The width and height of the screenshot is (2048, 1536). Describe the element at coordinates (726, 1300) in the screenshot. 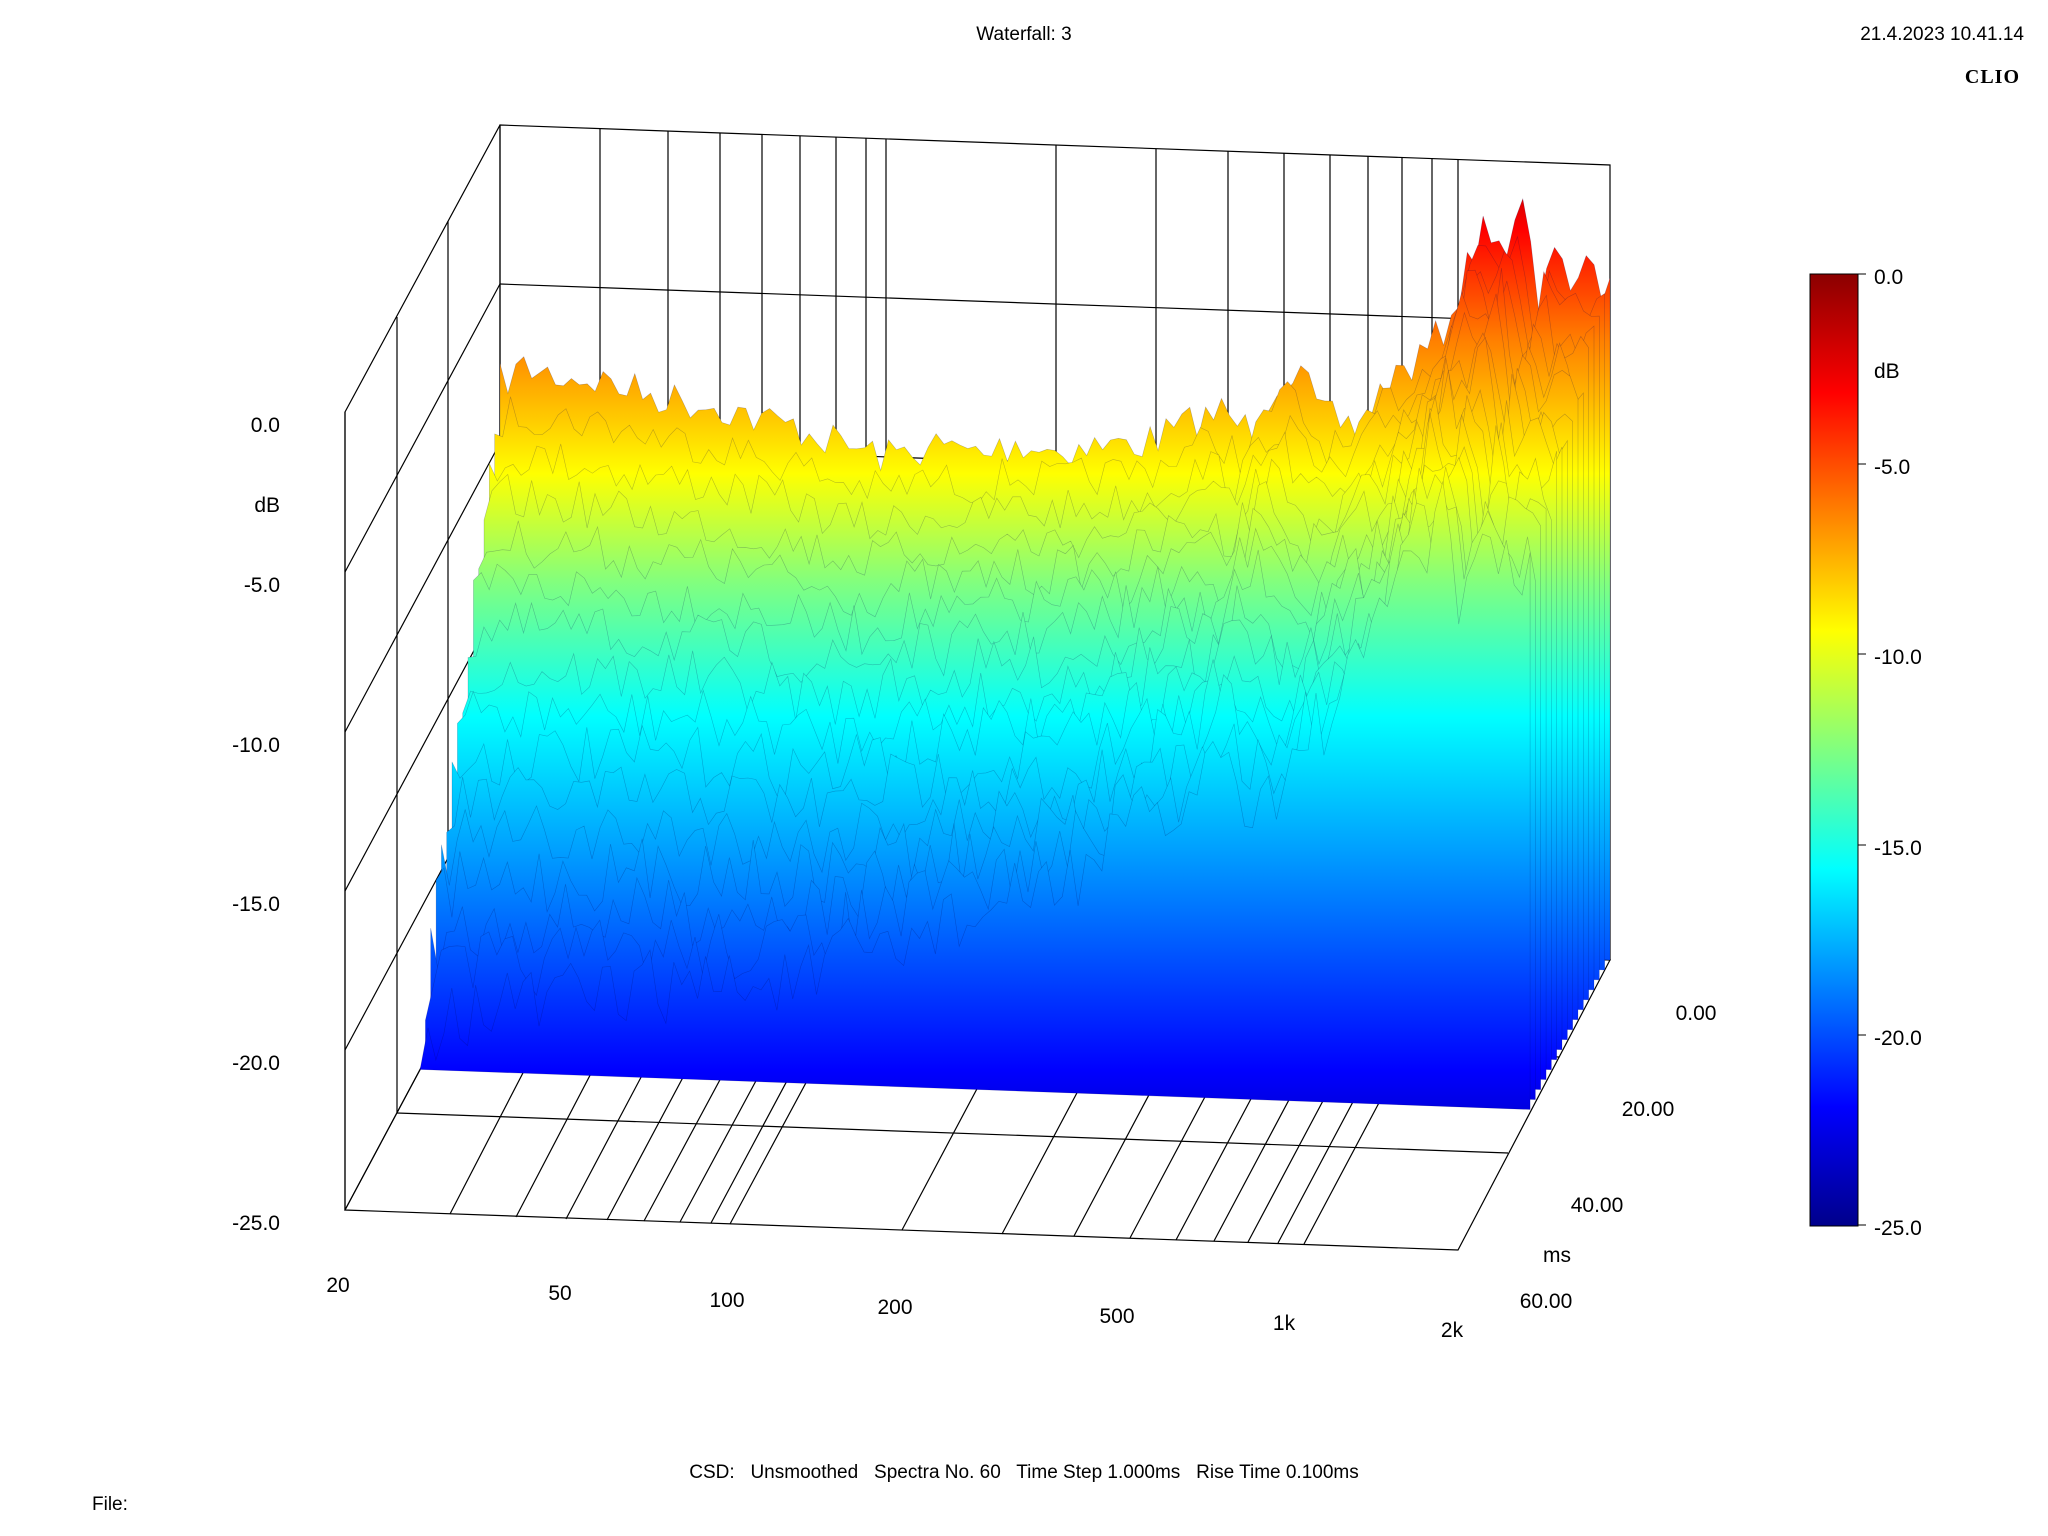

I see `freq-tick-label: 100` at that location.